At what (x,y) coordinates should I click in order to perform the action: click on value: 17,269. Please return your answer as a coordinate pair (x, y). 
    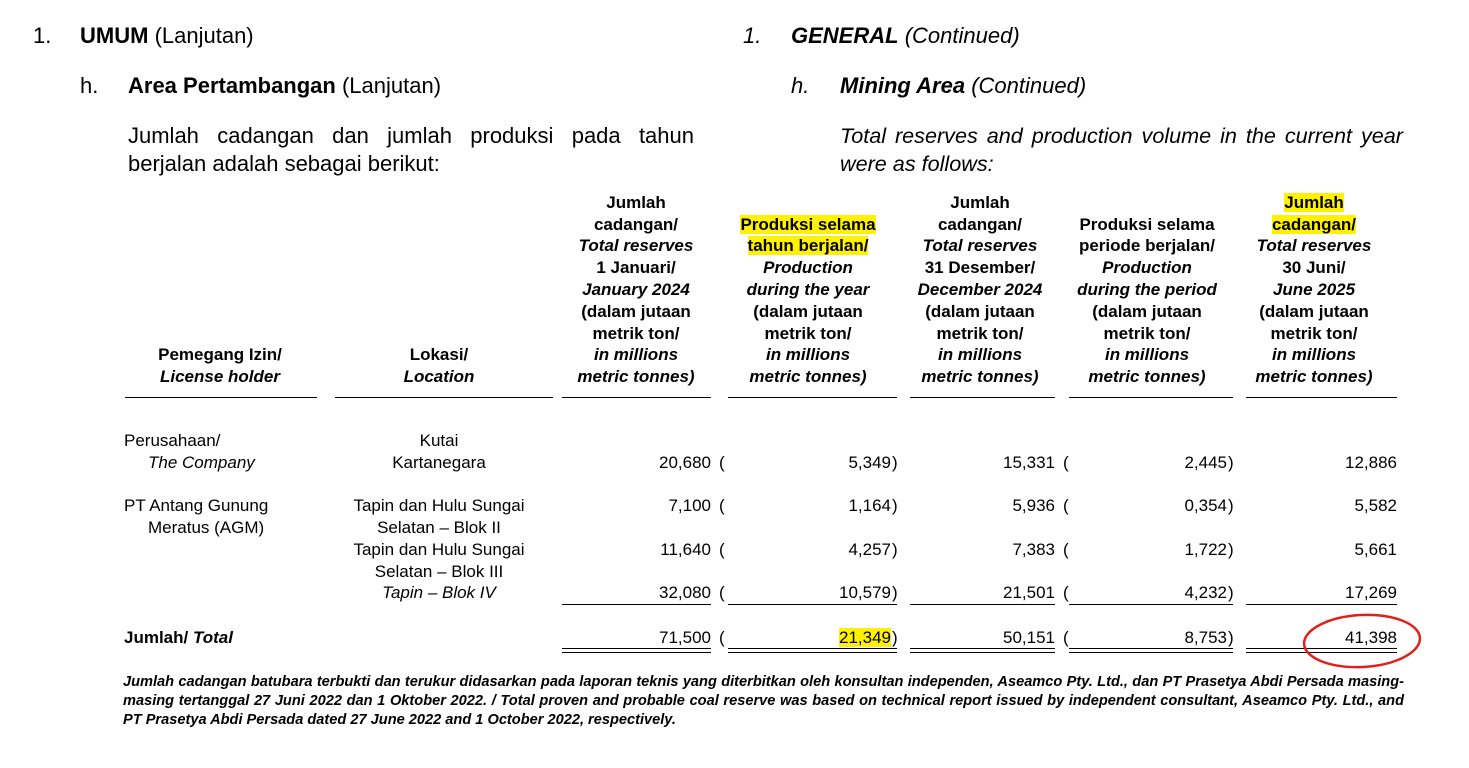
    Looking at the image, I should click on (1371, 592).